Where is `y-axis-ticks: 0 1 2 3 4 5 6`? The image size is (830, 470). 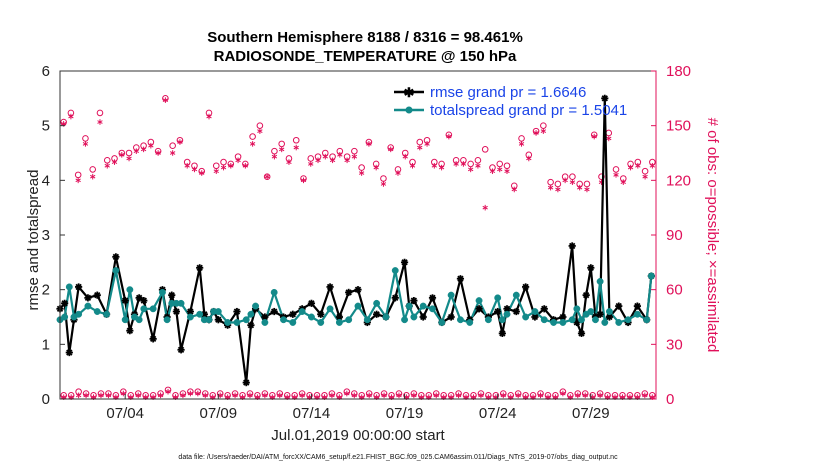 y-axis-ticks: 0 1 2 3 4 5 6 is located at coordinates (53, 235).